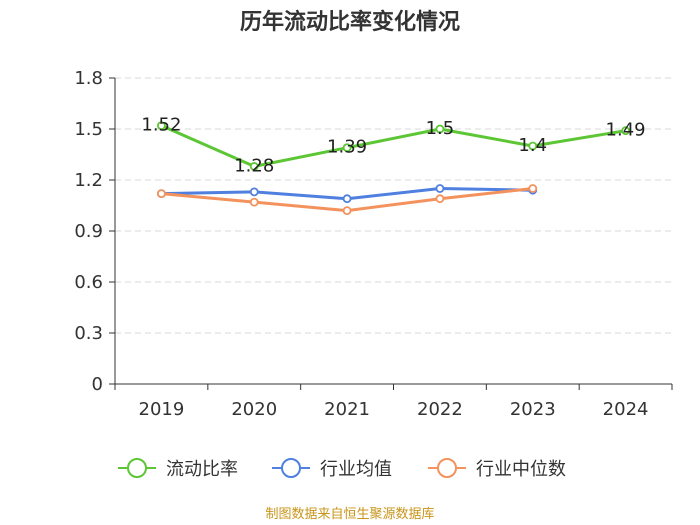  What do you see at coordinates (521, 469) in the screenshot?
I see `legend-label: 行业中位数` at bounding box center [521, 469].